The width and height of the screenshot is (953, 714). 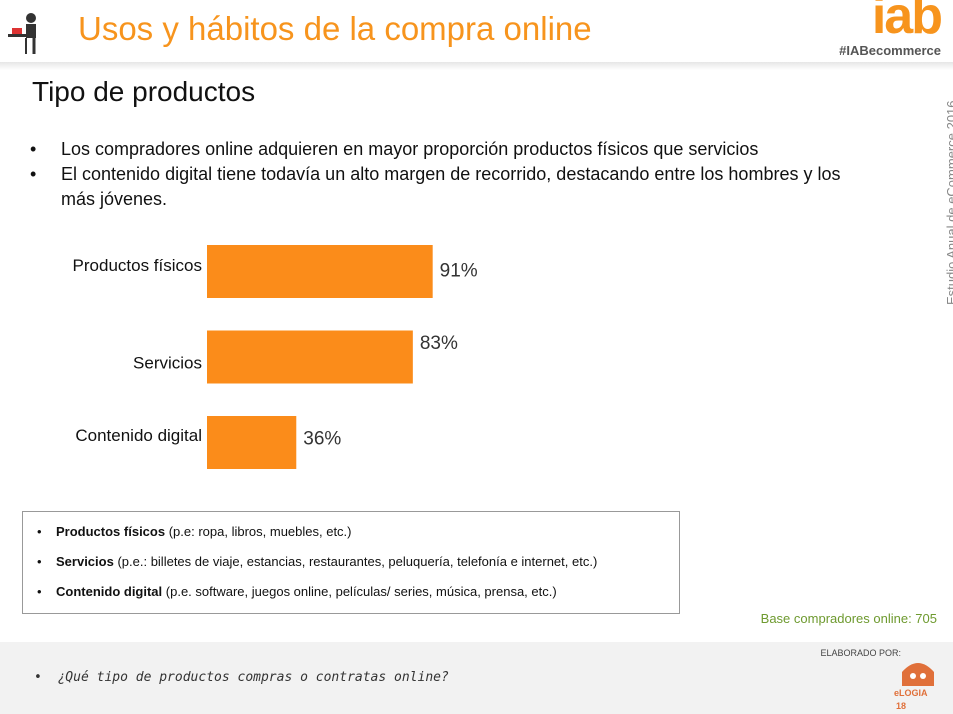 What do you see at coordinates (335, 28) in the screenshot?
I see `header-title: Usos y hábitos de la compra online` at bounding box center [335, 28].